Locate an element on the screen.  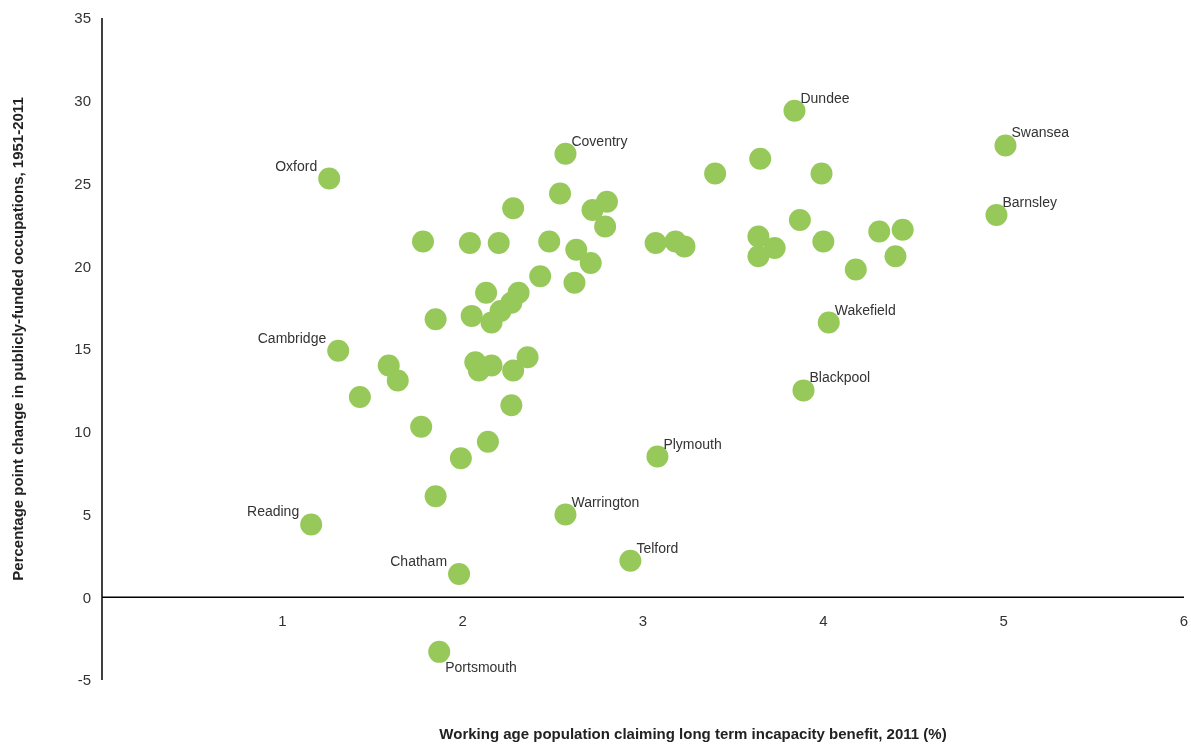
y-tick-label: -5 is located at coordinates (84, 680).